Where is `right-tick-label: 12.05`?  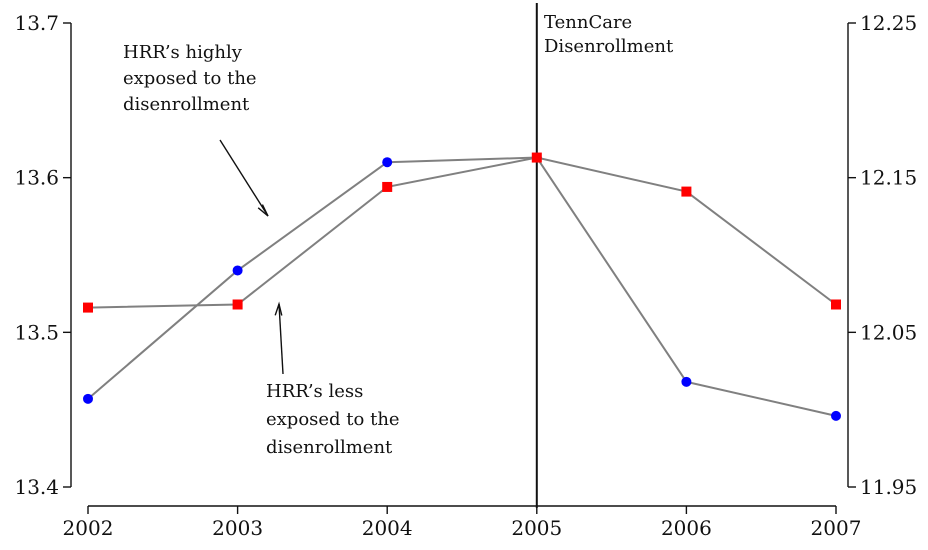
right-tick-label: 12.05 is located at coordinates (888, 332).